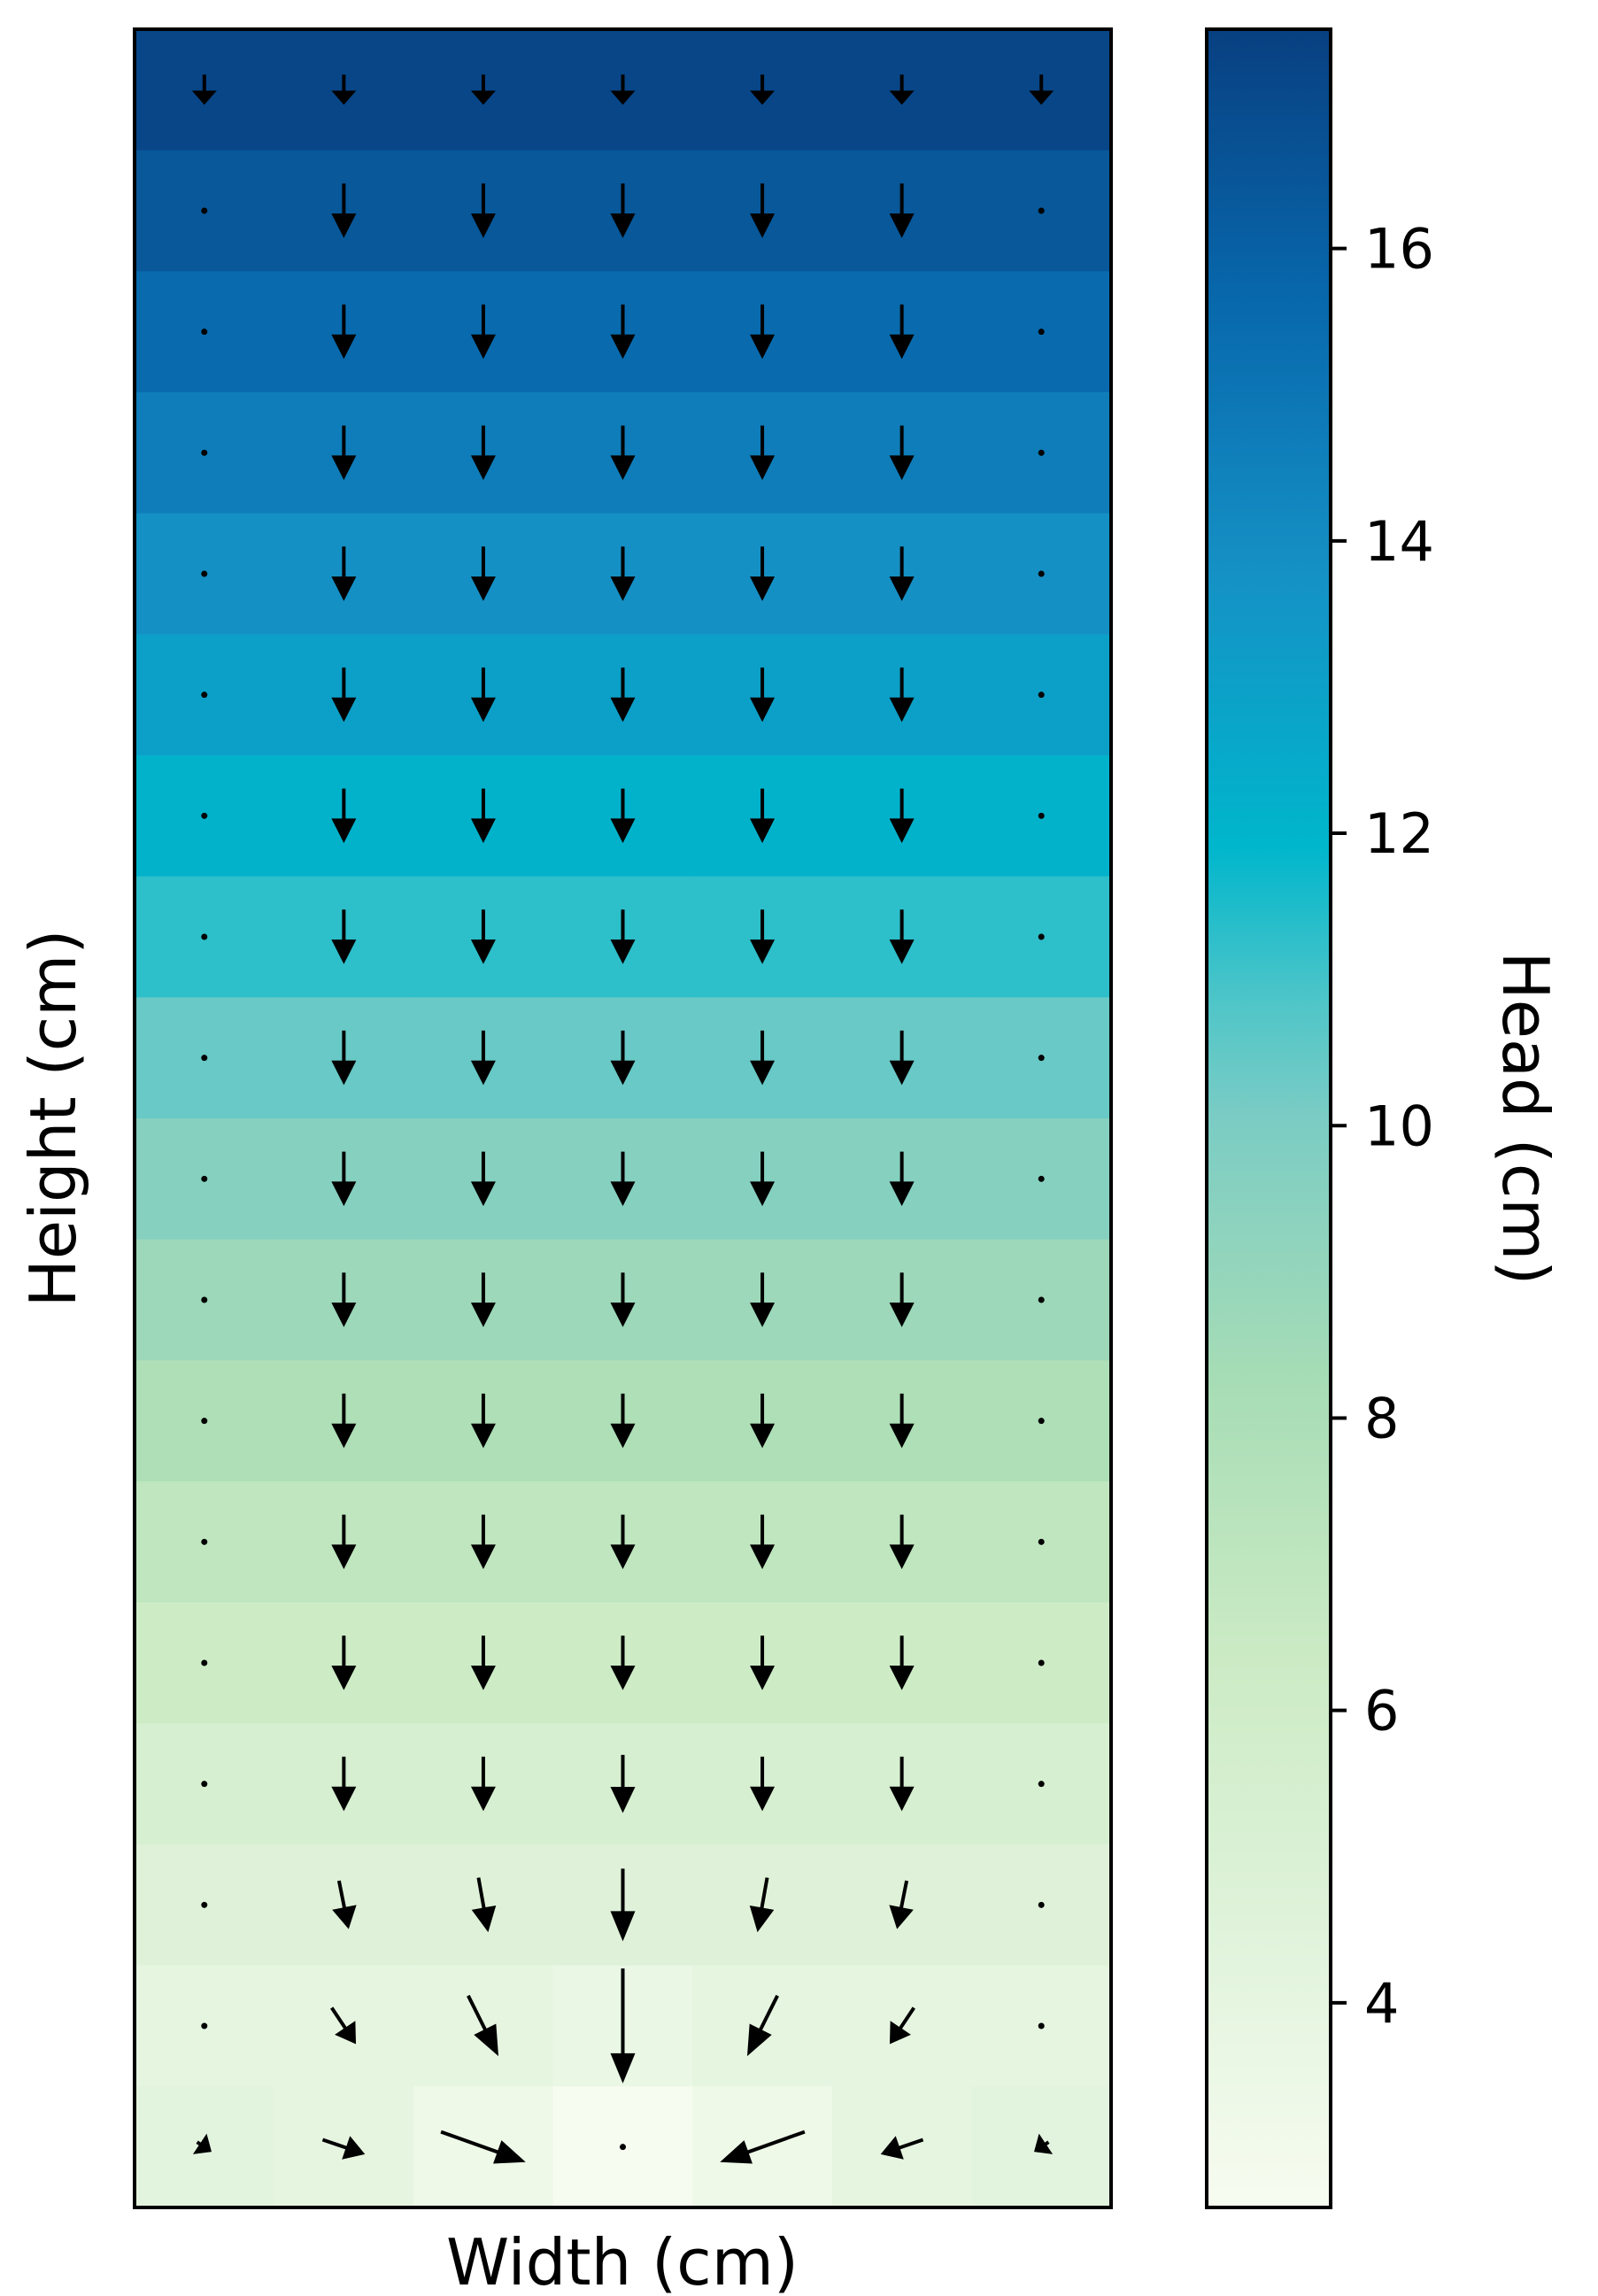  What do you see at coordinates (1525, 1118) in the screenshot?
I see `colorbar-label: Head (cm)` at bounding box center [1525, 1118].